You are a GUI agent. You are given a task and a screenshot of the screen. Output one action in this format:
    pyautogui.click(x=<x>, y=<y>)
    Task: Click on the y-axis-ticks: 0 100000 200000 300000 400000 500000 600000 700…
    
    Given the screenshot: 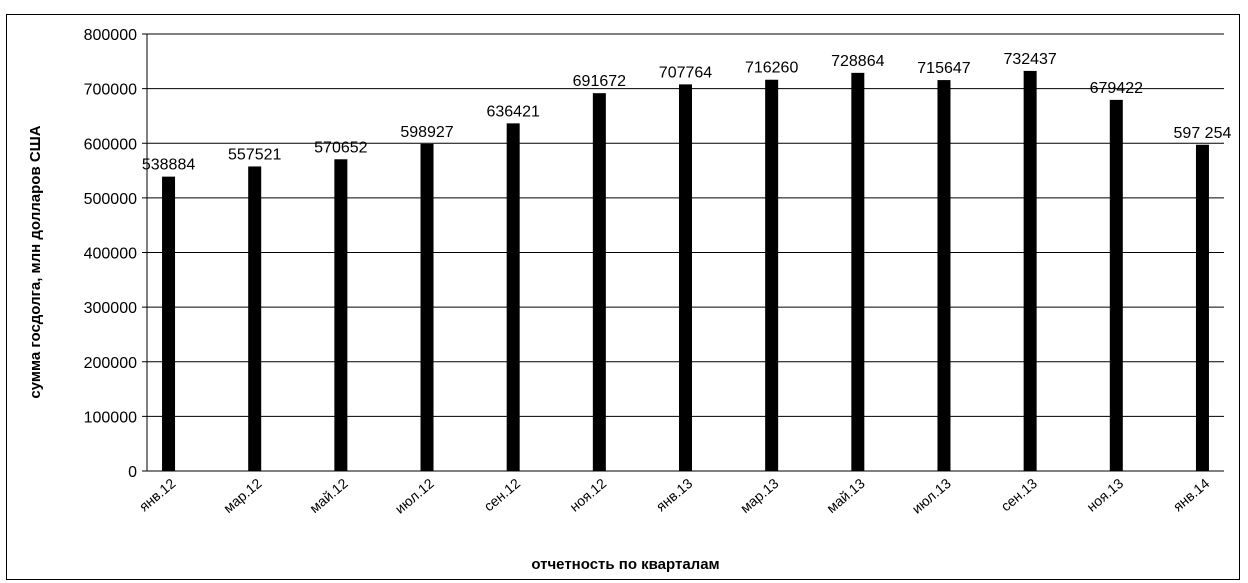 What is the action you would take?
    pyautogui.click(x=115, y=254)
    